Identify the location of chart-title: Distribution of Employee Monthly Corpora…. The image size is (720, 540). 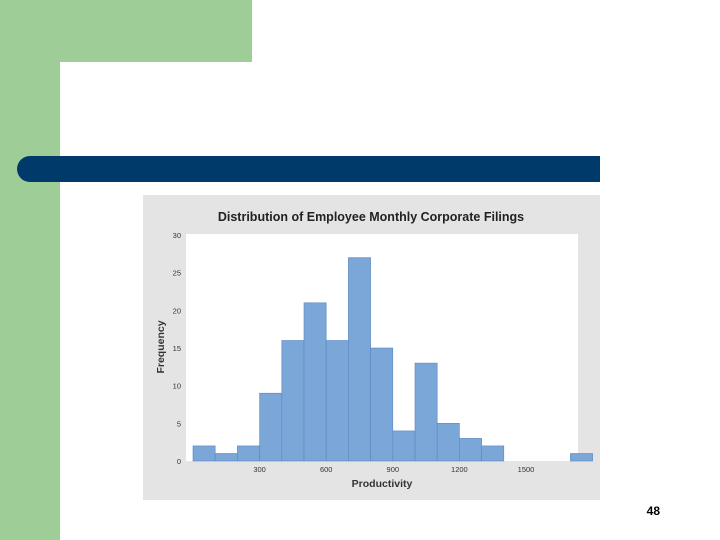
(371, 217).